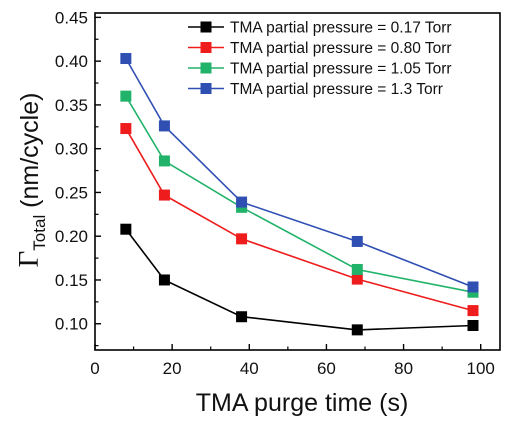  I want to click on legend-item: TMA partial pressure = 0.17 Torr, so click(320, 28).